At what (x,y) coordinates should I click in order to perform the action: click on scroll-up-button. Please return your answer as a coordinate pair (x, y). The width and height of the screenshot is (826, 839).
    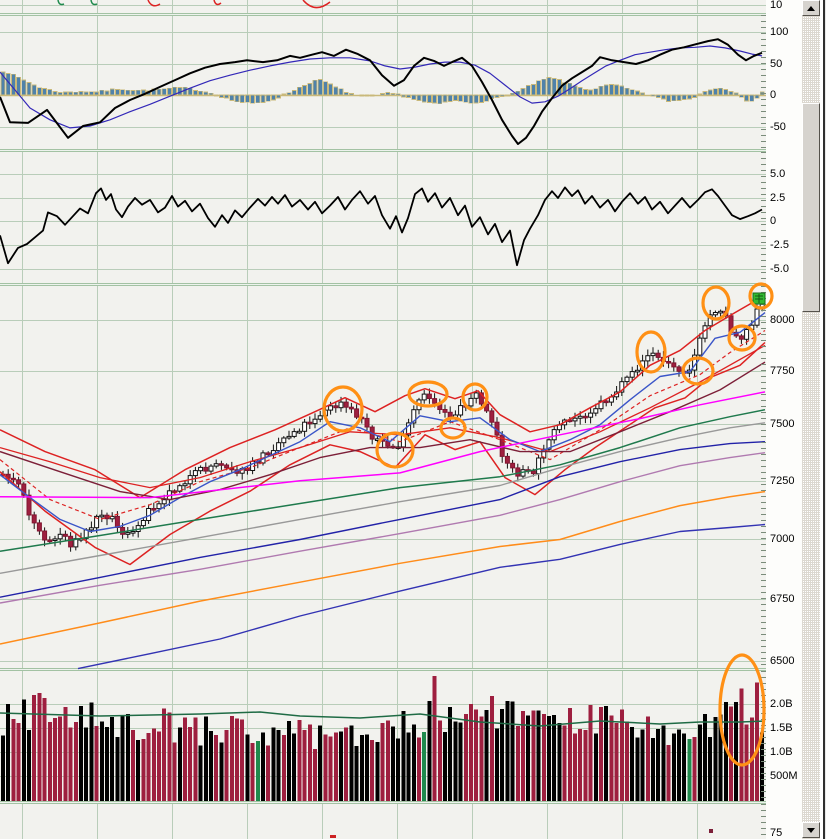
    Looking at the image, I should click on (811, 8).